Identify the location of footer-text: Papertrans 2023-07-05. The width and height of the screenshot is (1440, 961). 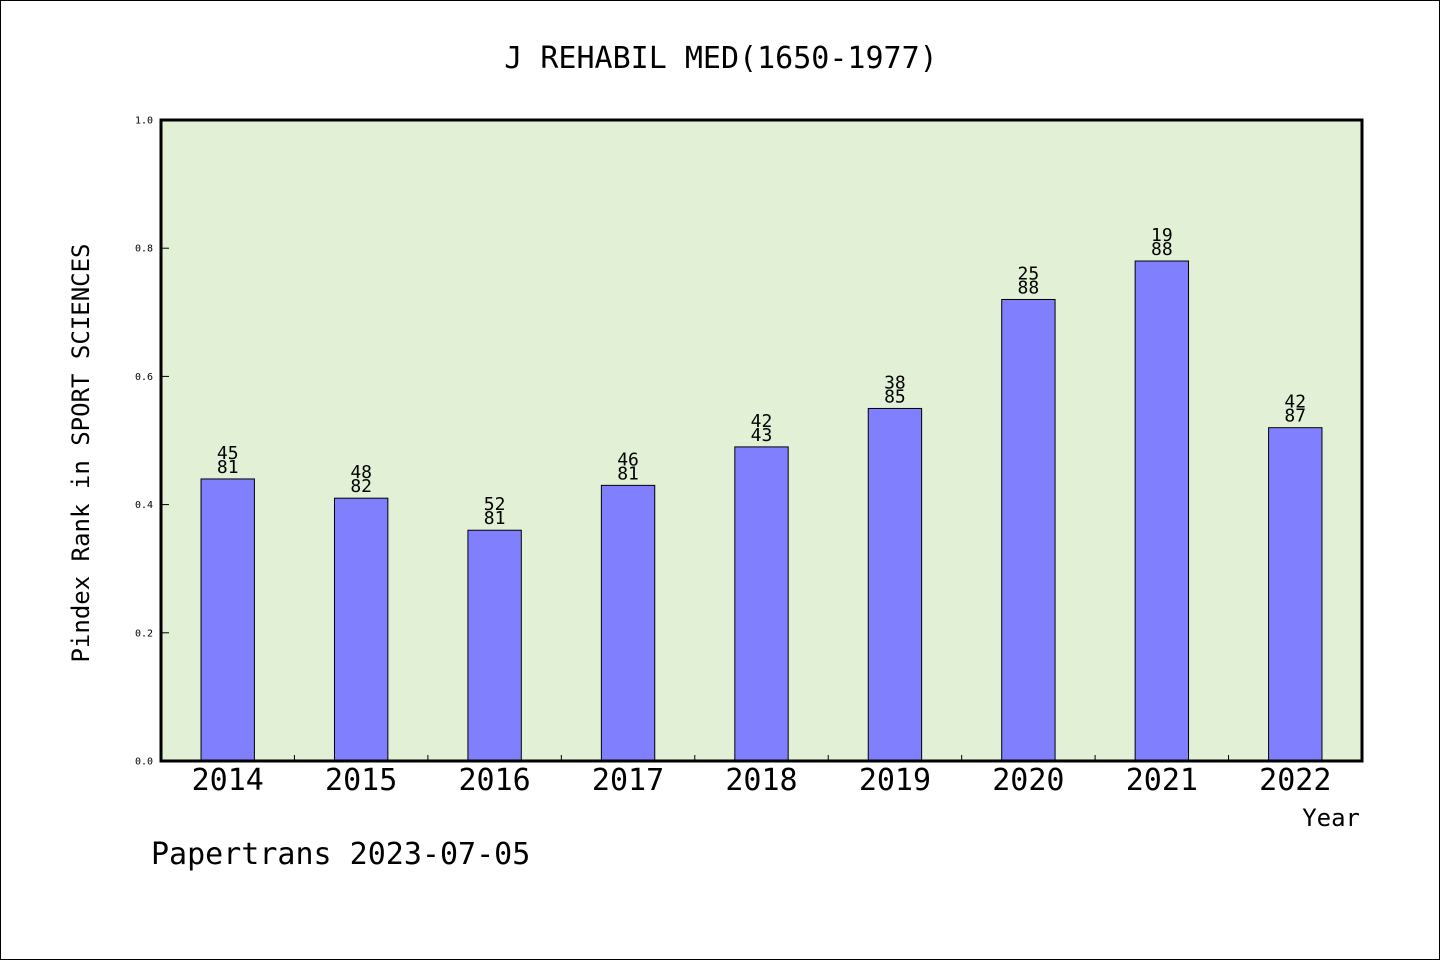
(340, 854).